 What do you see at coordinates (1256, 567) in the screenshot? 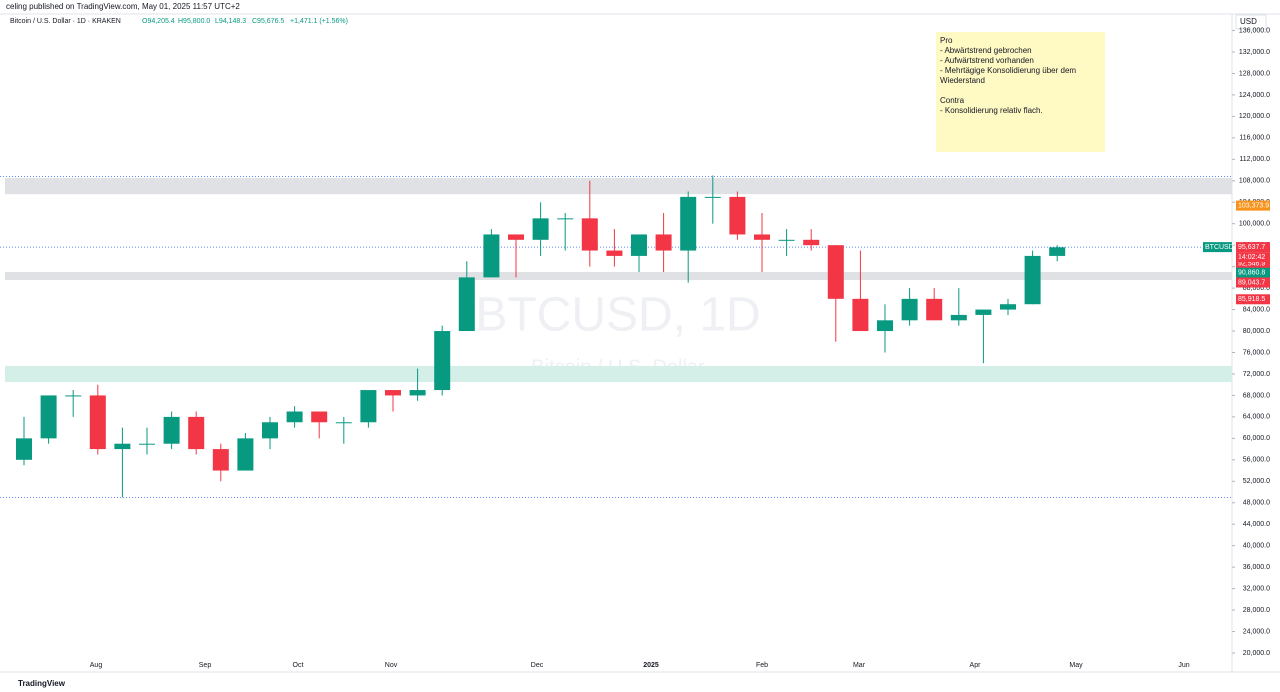
I see `y-tick-label: 36,000.0` at bounding box center [1256, 567].